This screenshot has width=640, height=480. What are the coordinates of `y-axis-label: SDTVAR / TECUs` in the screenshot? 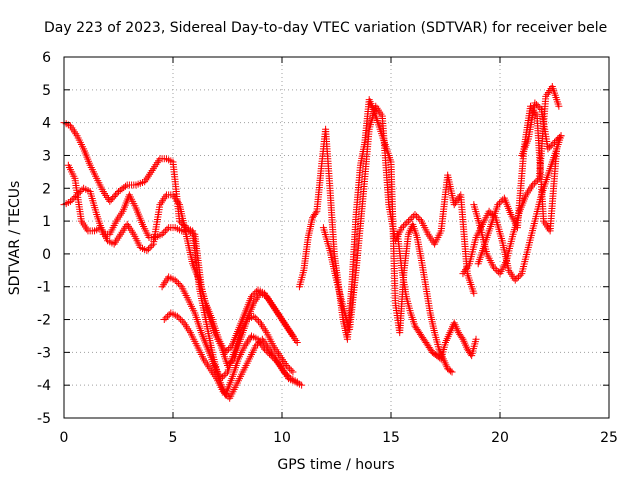 It's located at (15, 238).